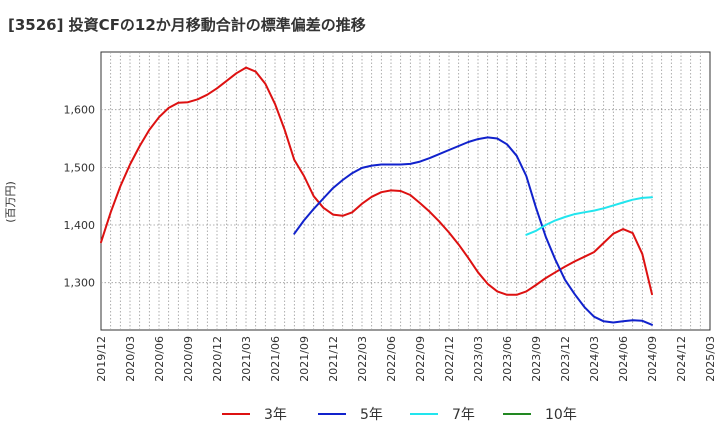 The width and height of the screenshot is (720, 440). I want to click on x-tick-label: 2024/06, so click(623, 359).